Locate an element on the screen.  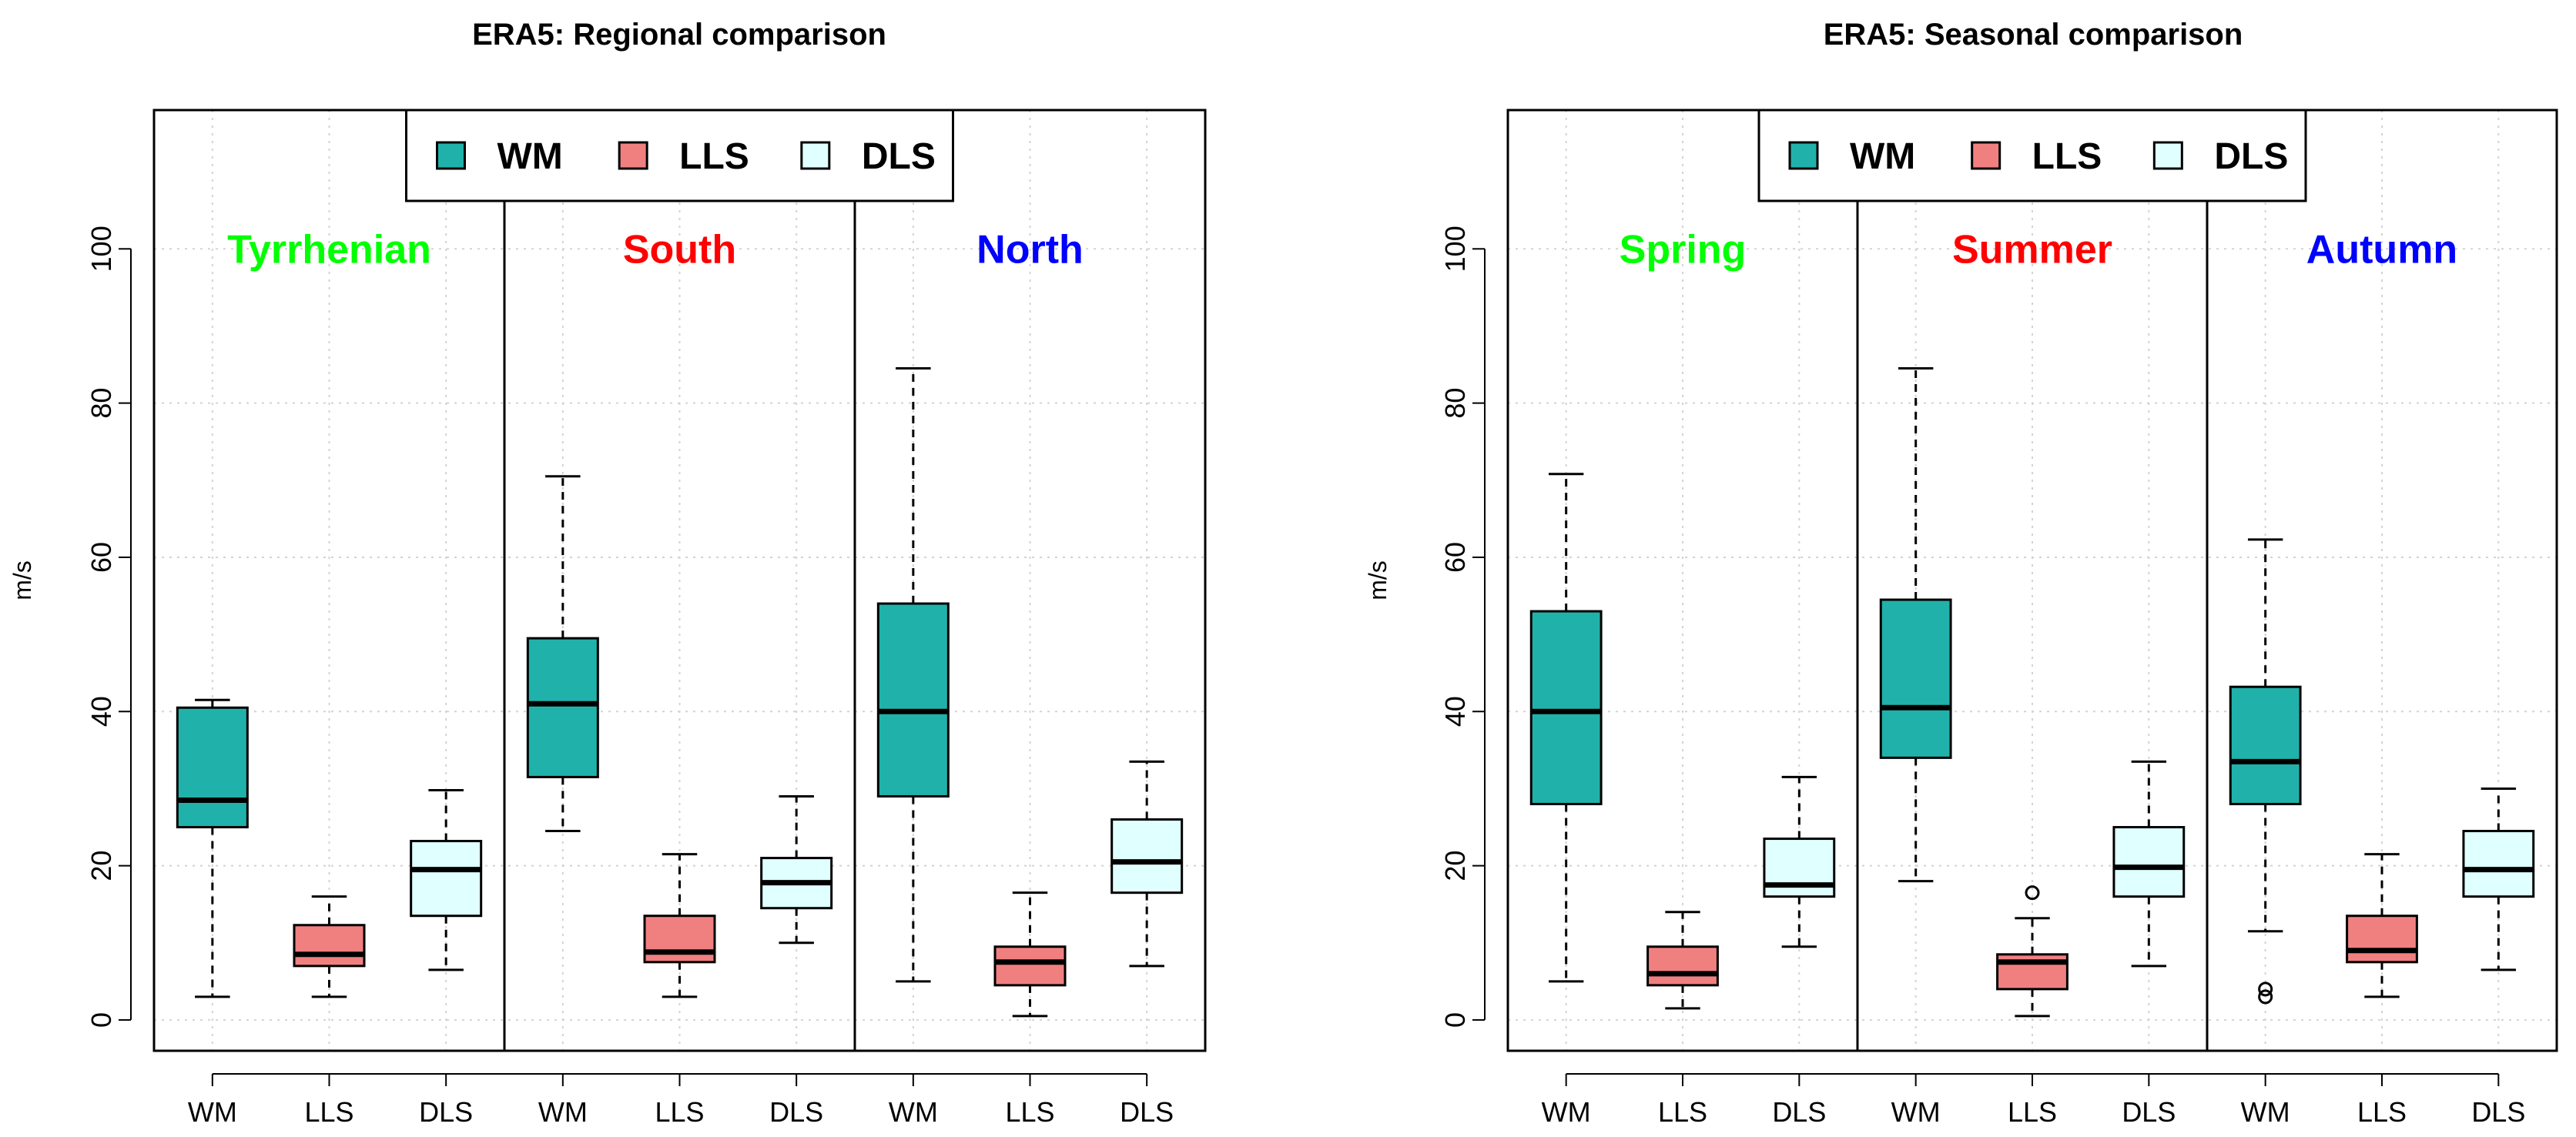
group-label-north: North is located at coordinates (1030, 249).